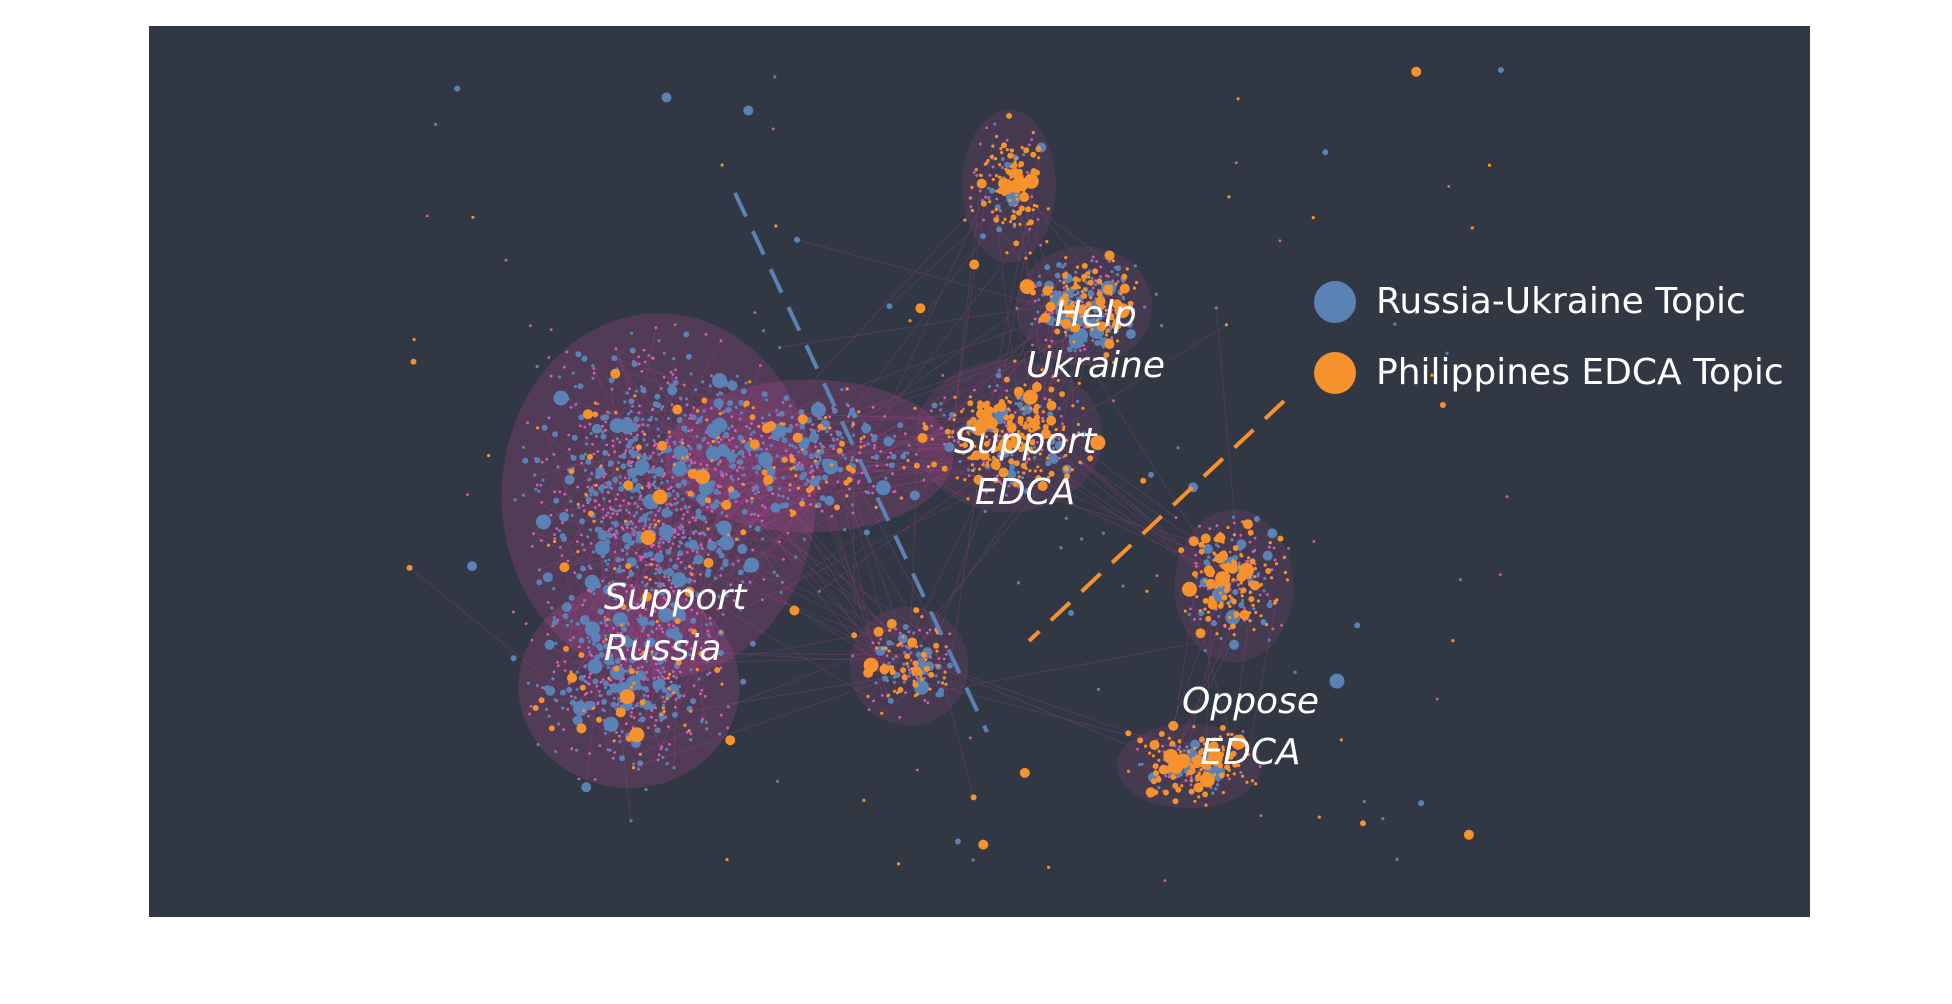 The height and width of the screenshot is (1004, 1952). What do you see at coordinates (1096, 340) in the screenshot?
I see `cluster-label-help-ukraine: Help Ukraine` at bounding box center [1096, 340].